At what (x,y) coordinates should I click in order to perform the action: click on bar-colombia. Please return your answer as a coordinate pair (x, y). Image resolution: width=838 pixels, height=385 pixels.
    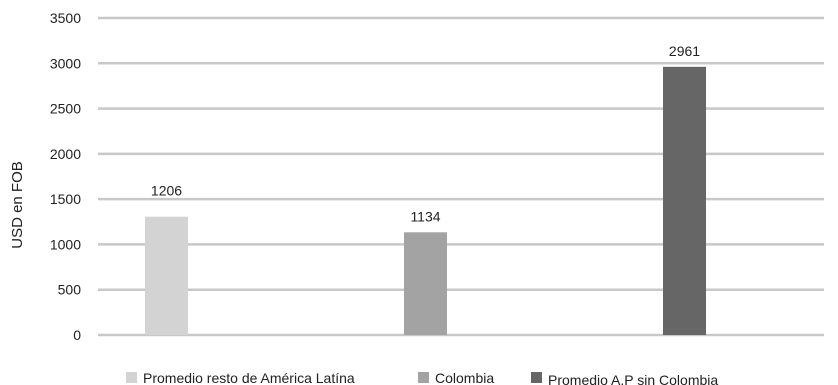
    Looking at the image, I should click on (425, 283).